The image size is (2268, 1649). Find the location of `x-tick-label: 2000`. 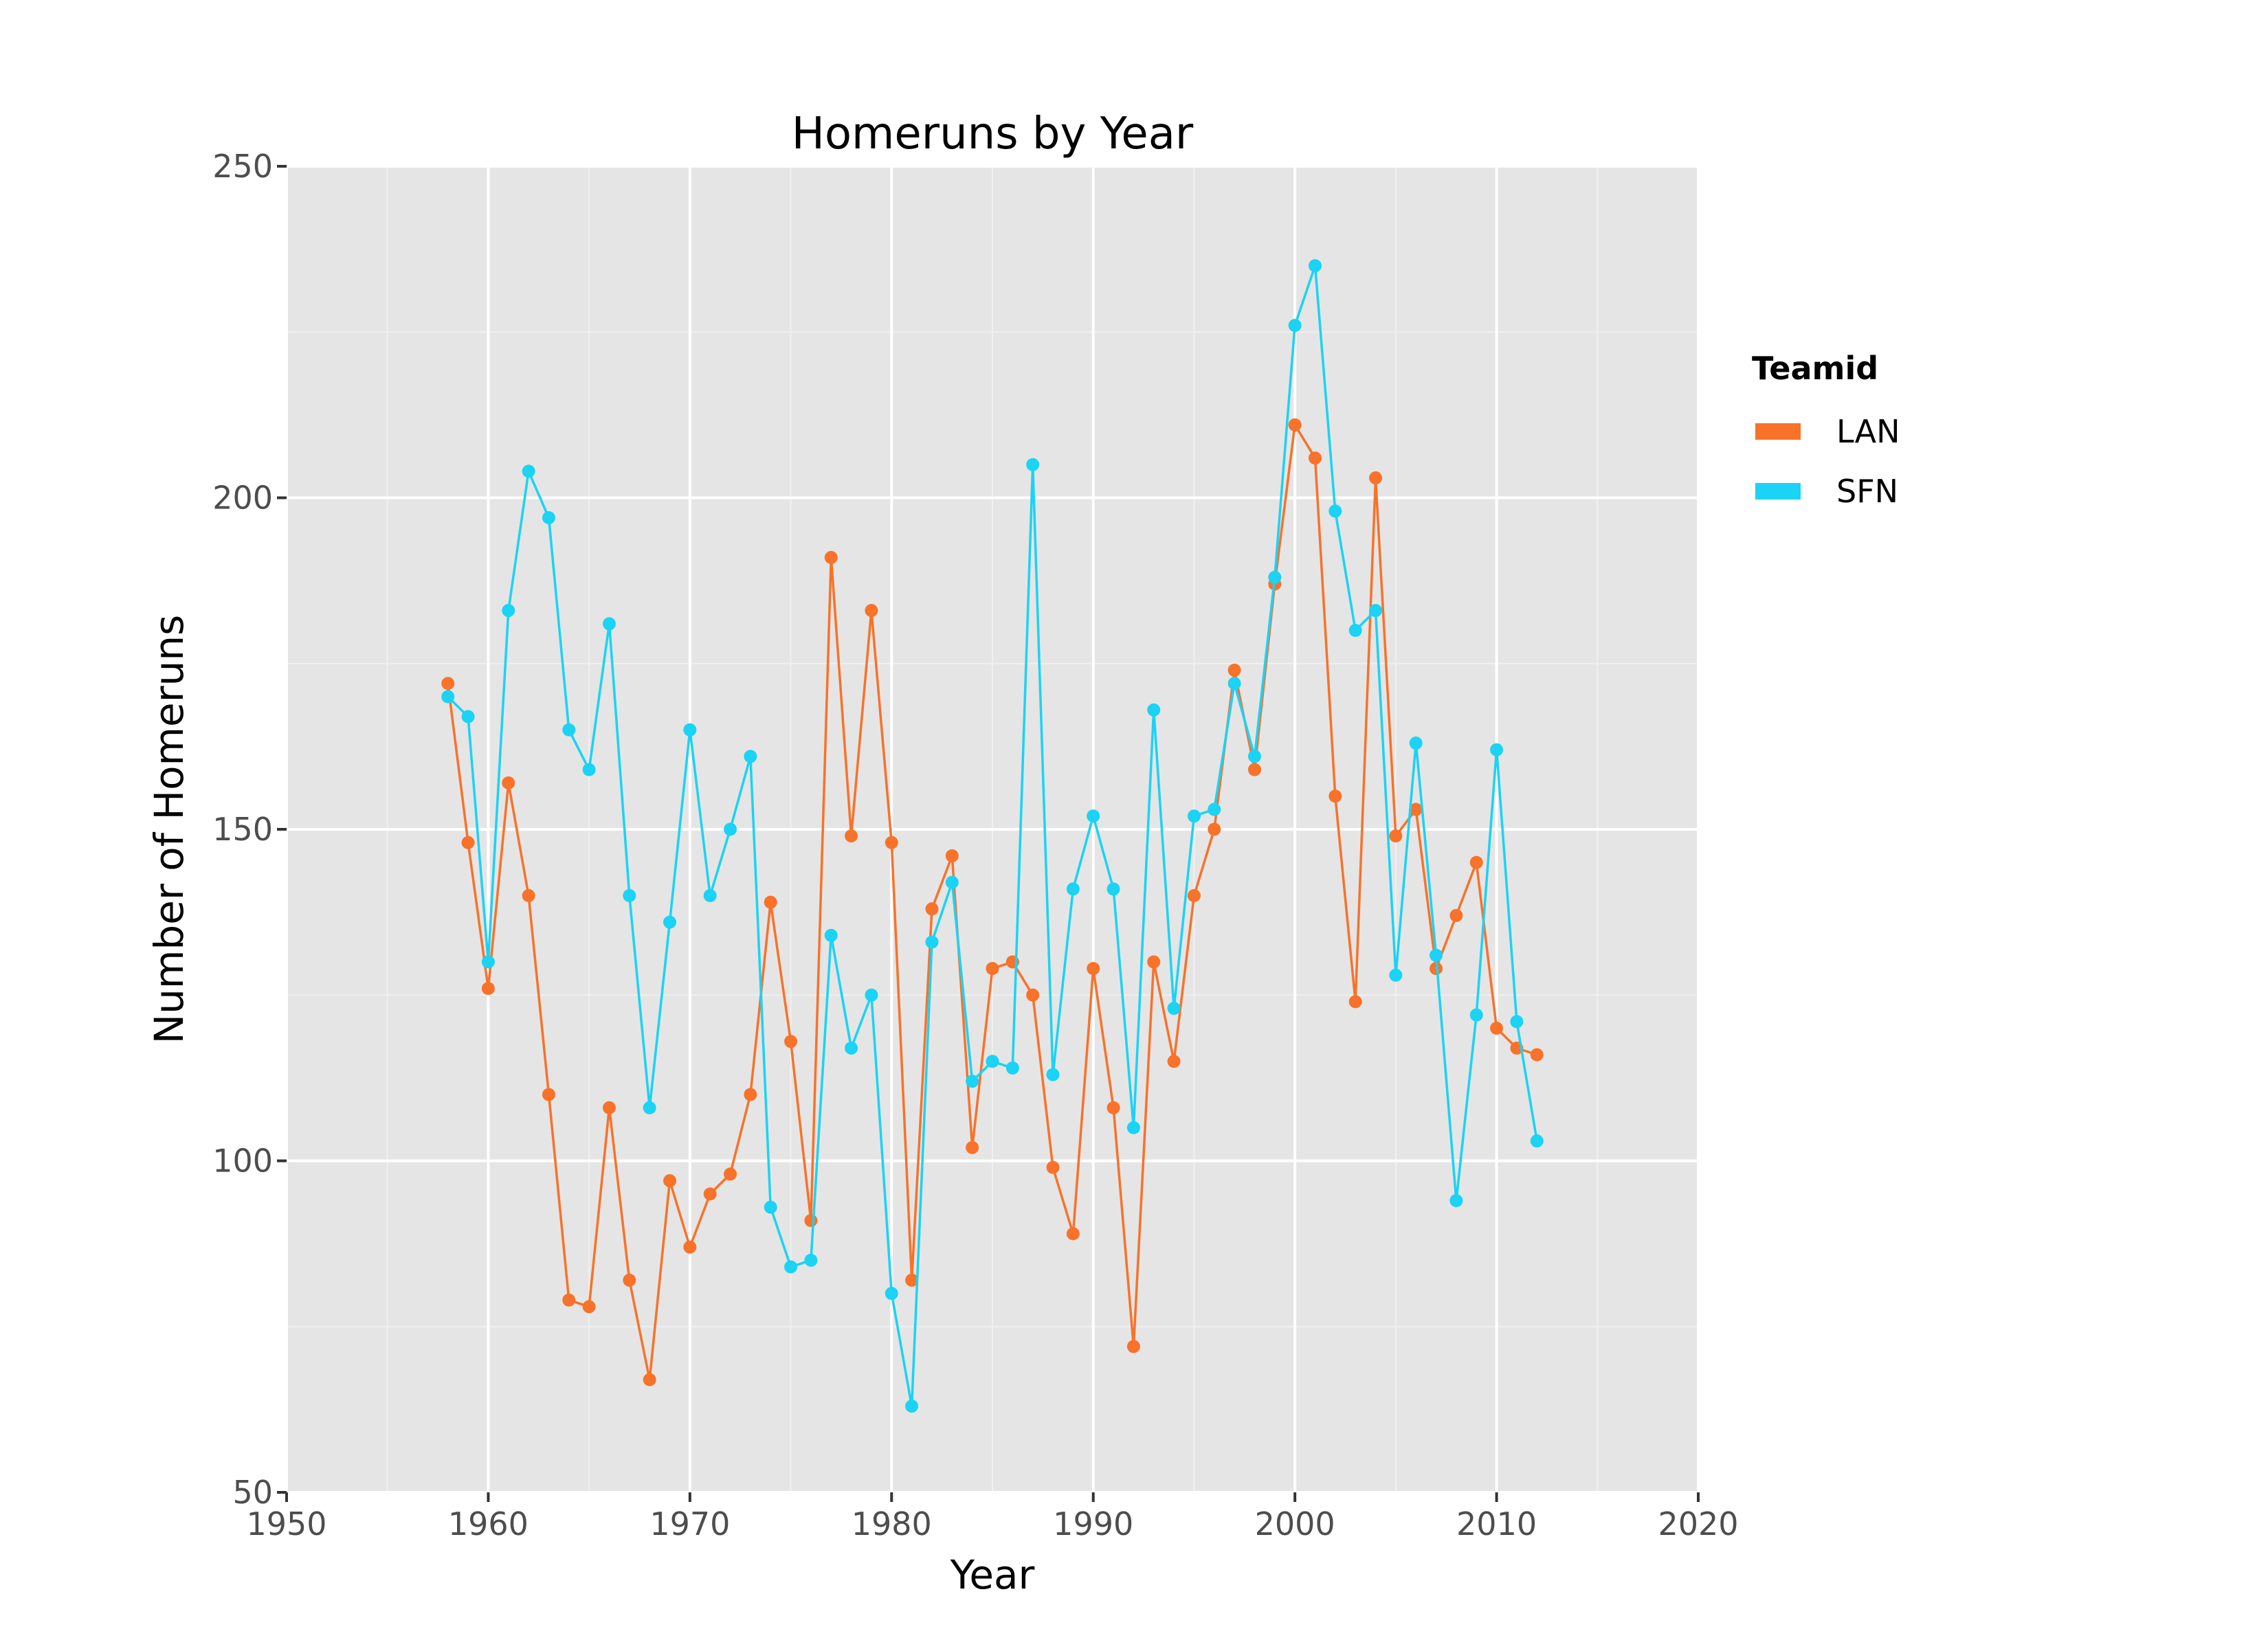

x-tick-label: 2000 is located at coordinates (1295, 1524).